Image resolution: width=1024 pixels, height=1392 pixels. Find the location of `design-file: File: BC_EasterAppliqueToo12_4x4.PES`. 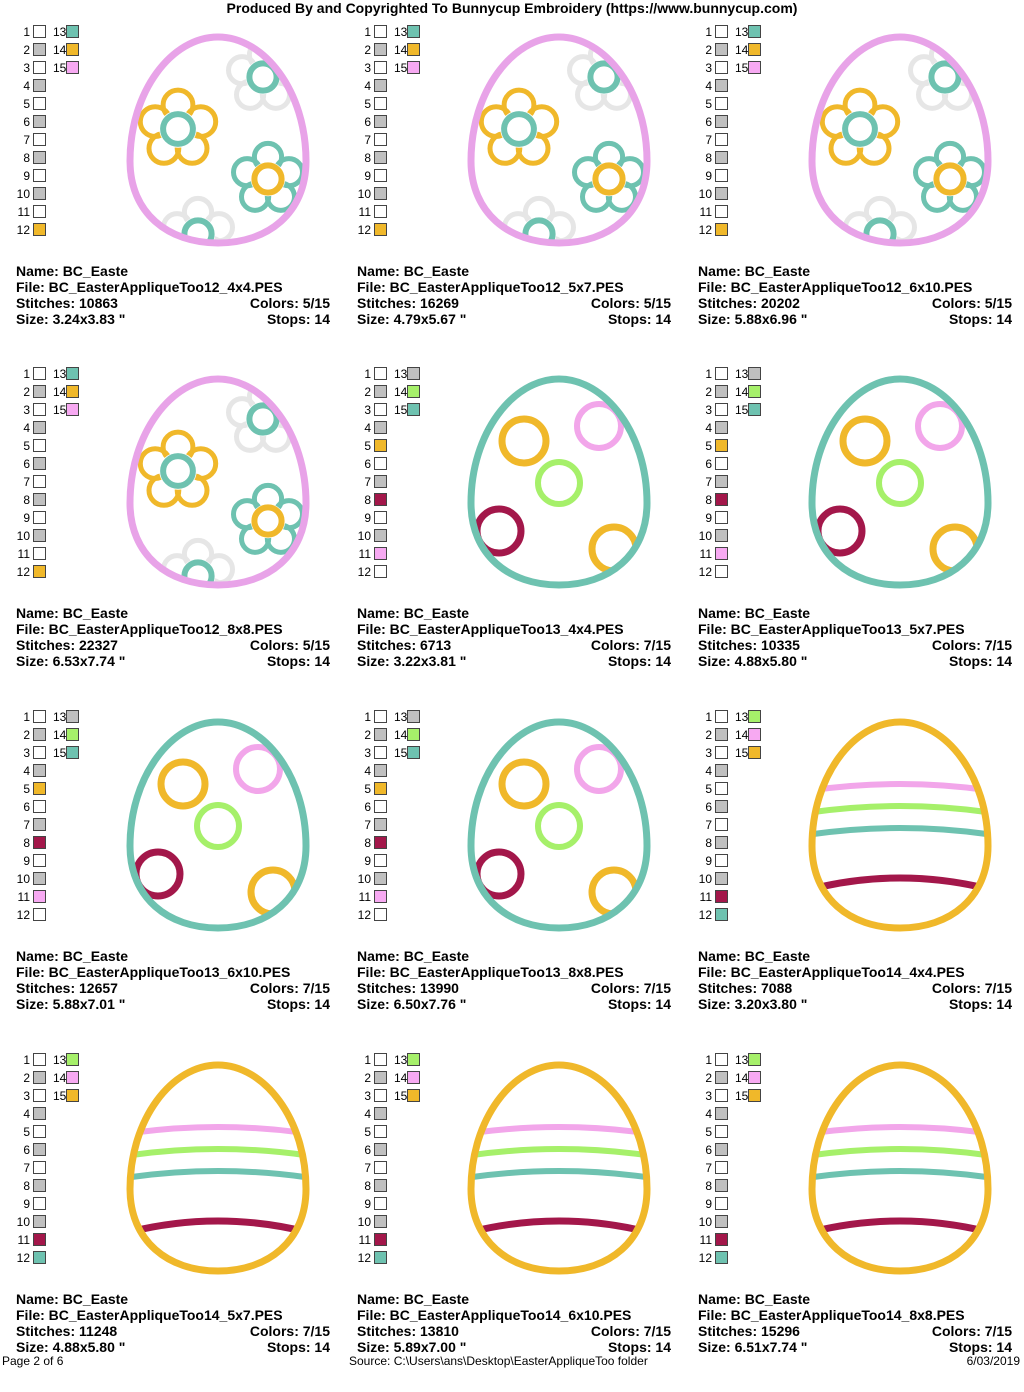

design-file: File: BC_EasterAppliqueToo12_4x4.PES is located at coordinates (149, 287).